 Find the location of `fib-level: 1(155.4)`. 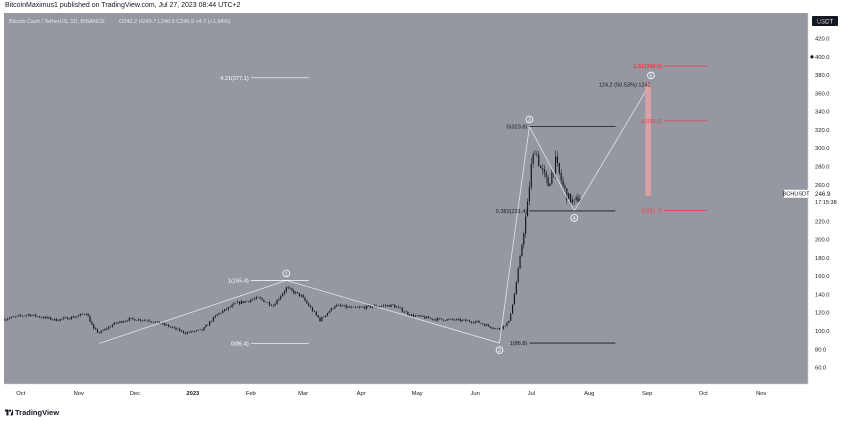

fib-level: 1(155.4) is located at coordinates (268, 281).